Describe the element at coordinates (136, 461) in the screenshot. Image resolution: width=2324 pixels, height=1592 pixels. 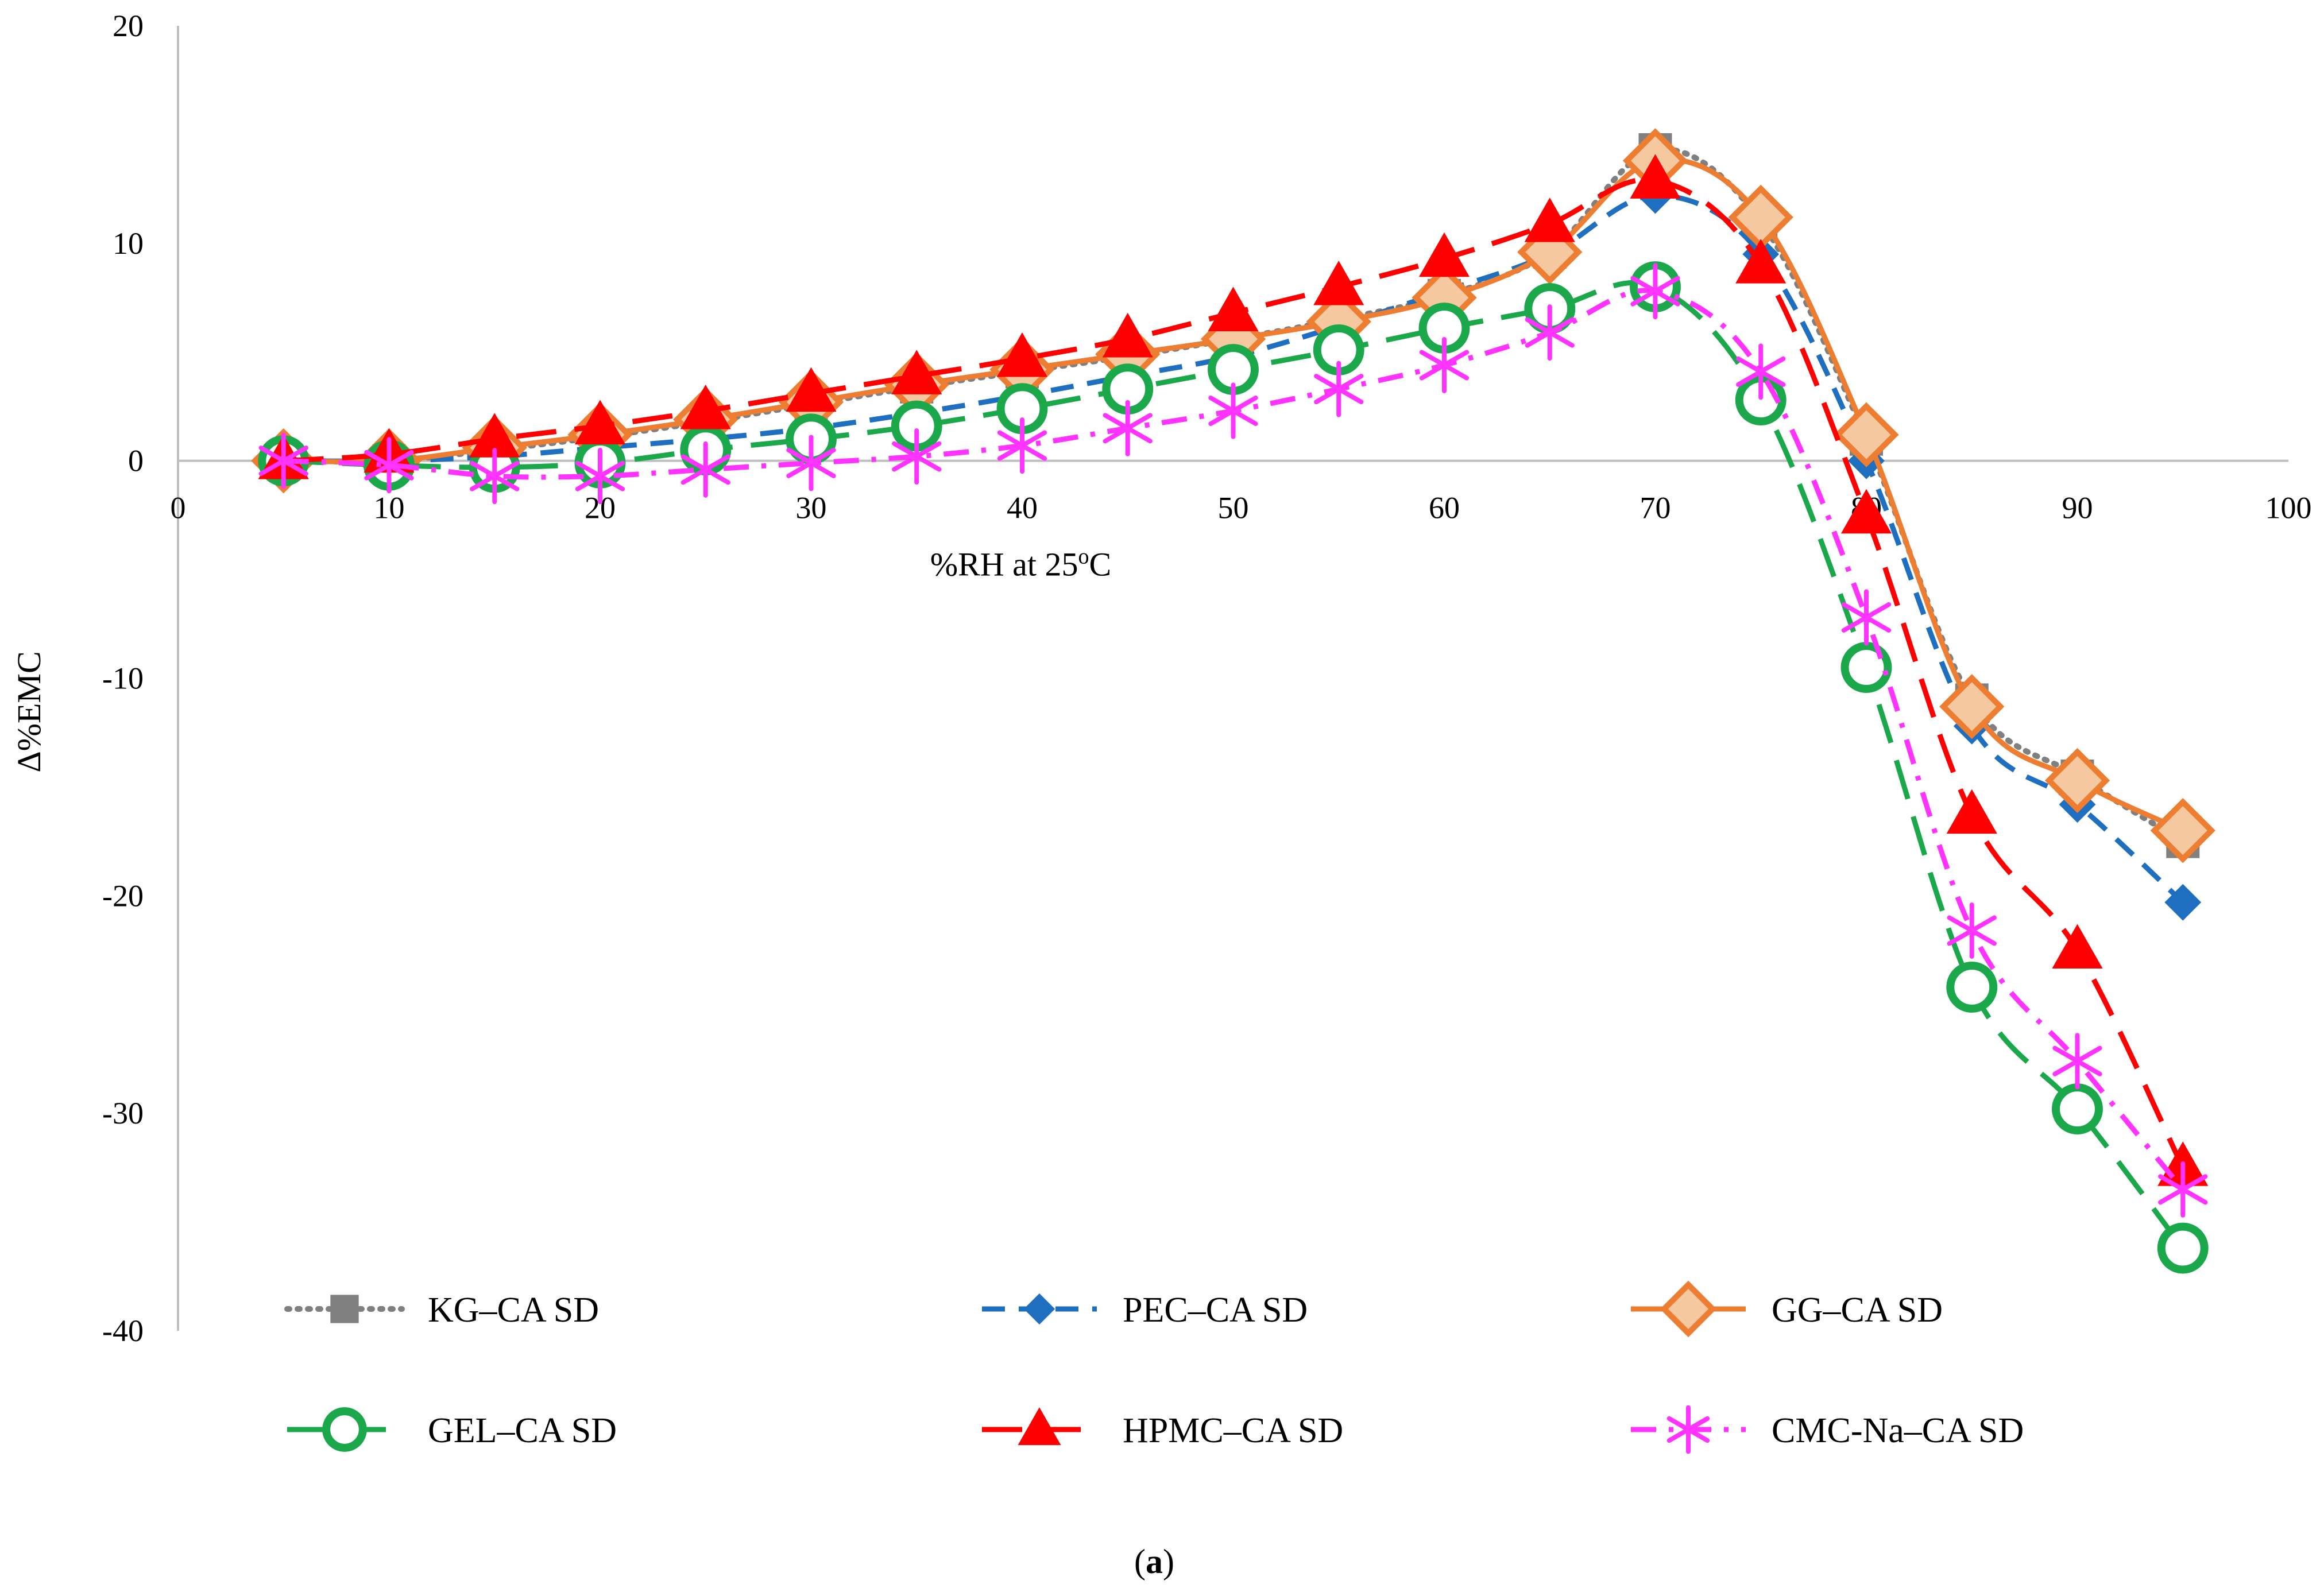
I see `y-tick-label: 0` at that location.